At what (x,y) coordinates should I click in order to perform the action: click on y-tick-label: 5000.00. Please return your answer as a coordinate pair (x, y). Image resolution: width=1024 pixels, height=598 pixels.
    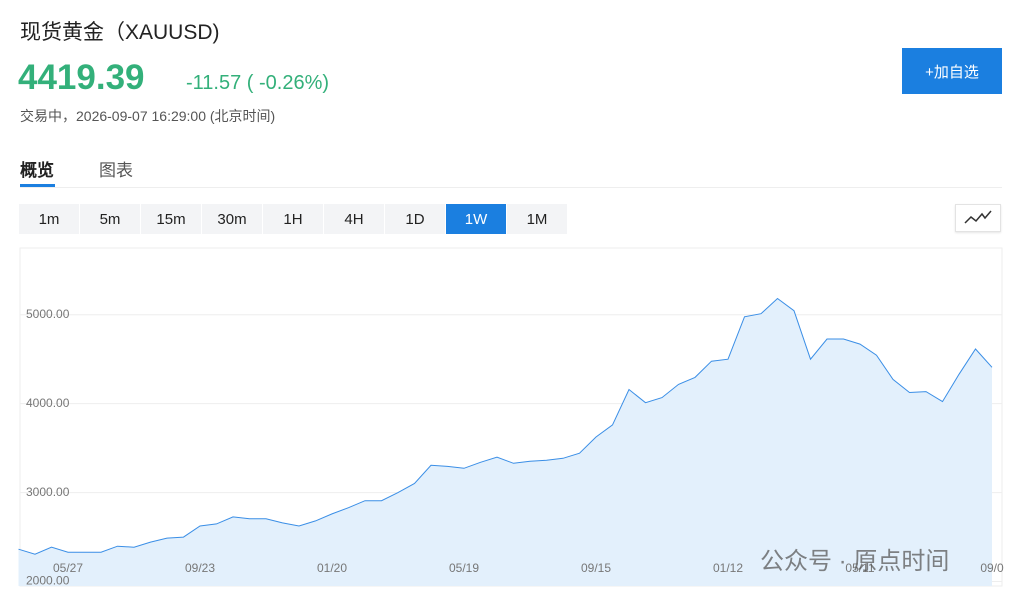
    Looking at the image, I should click on (48, 314).